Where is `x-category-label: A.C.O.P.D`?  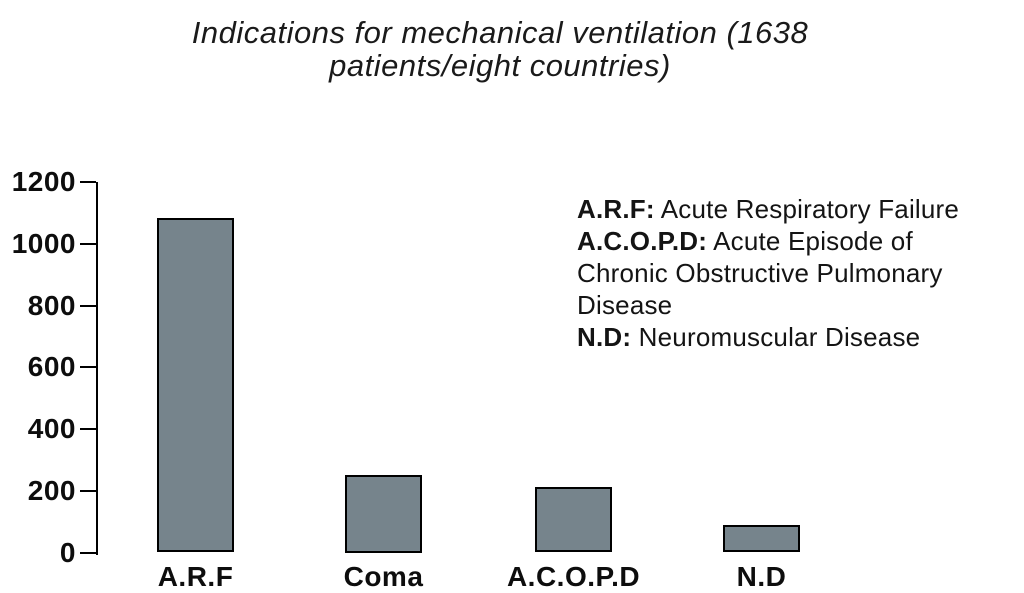 x-category-label: A.C.O.P.D is located at coordinates (573, 576).